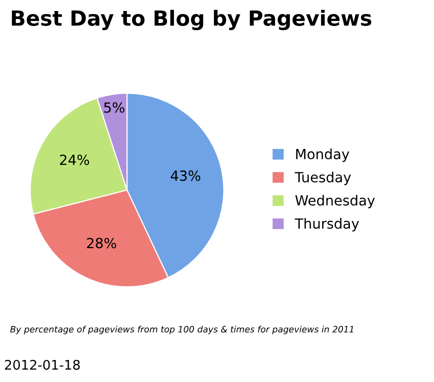 Image resolution: width=434 pixels, height=382 pixels. What do you see at coordinates (101, 243) in the screenshot?
I see `data-label: 28%` at bounding box center [101, 243].